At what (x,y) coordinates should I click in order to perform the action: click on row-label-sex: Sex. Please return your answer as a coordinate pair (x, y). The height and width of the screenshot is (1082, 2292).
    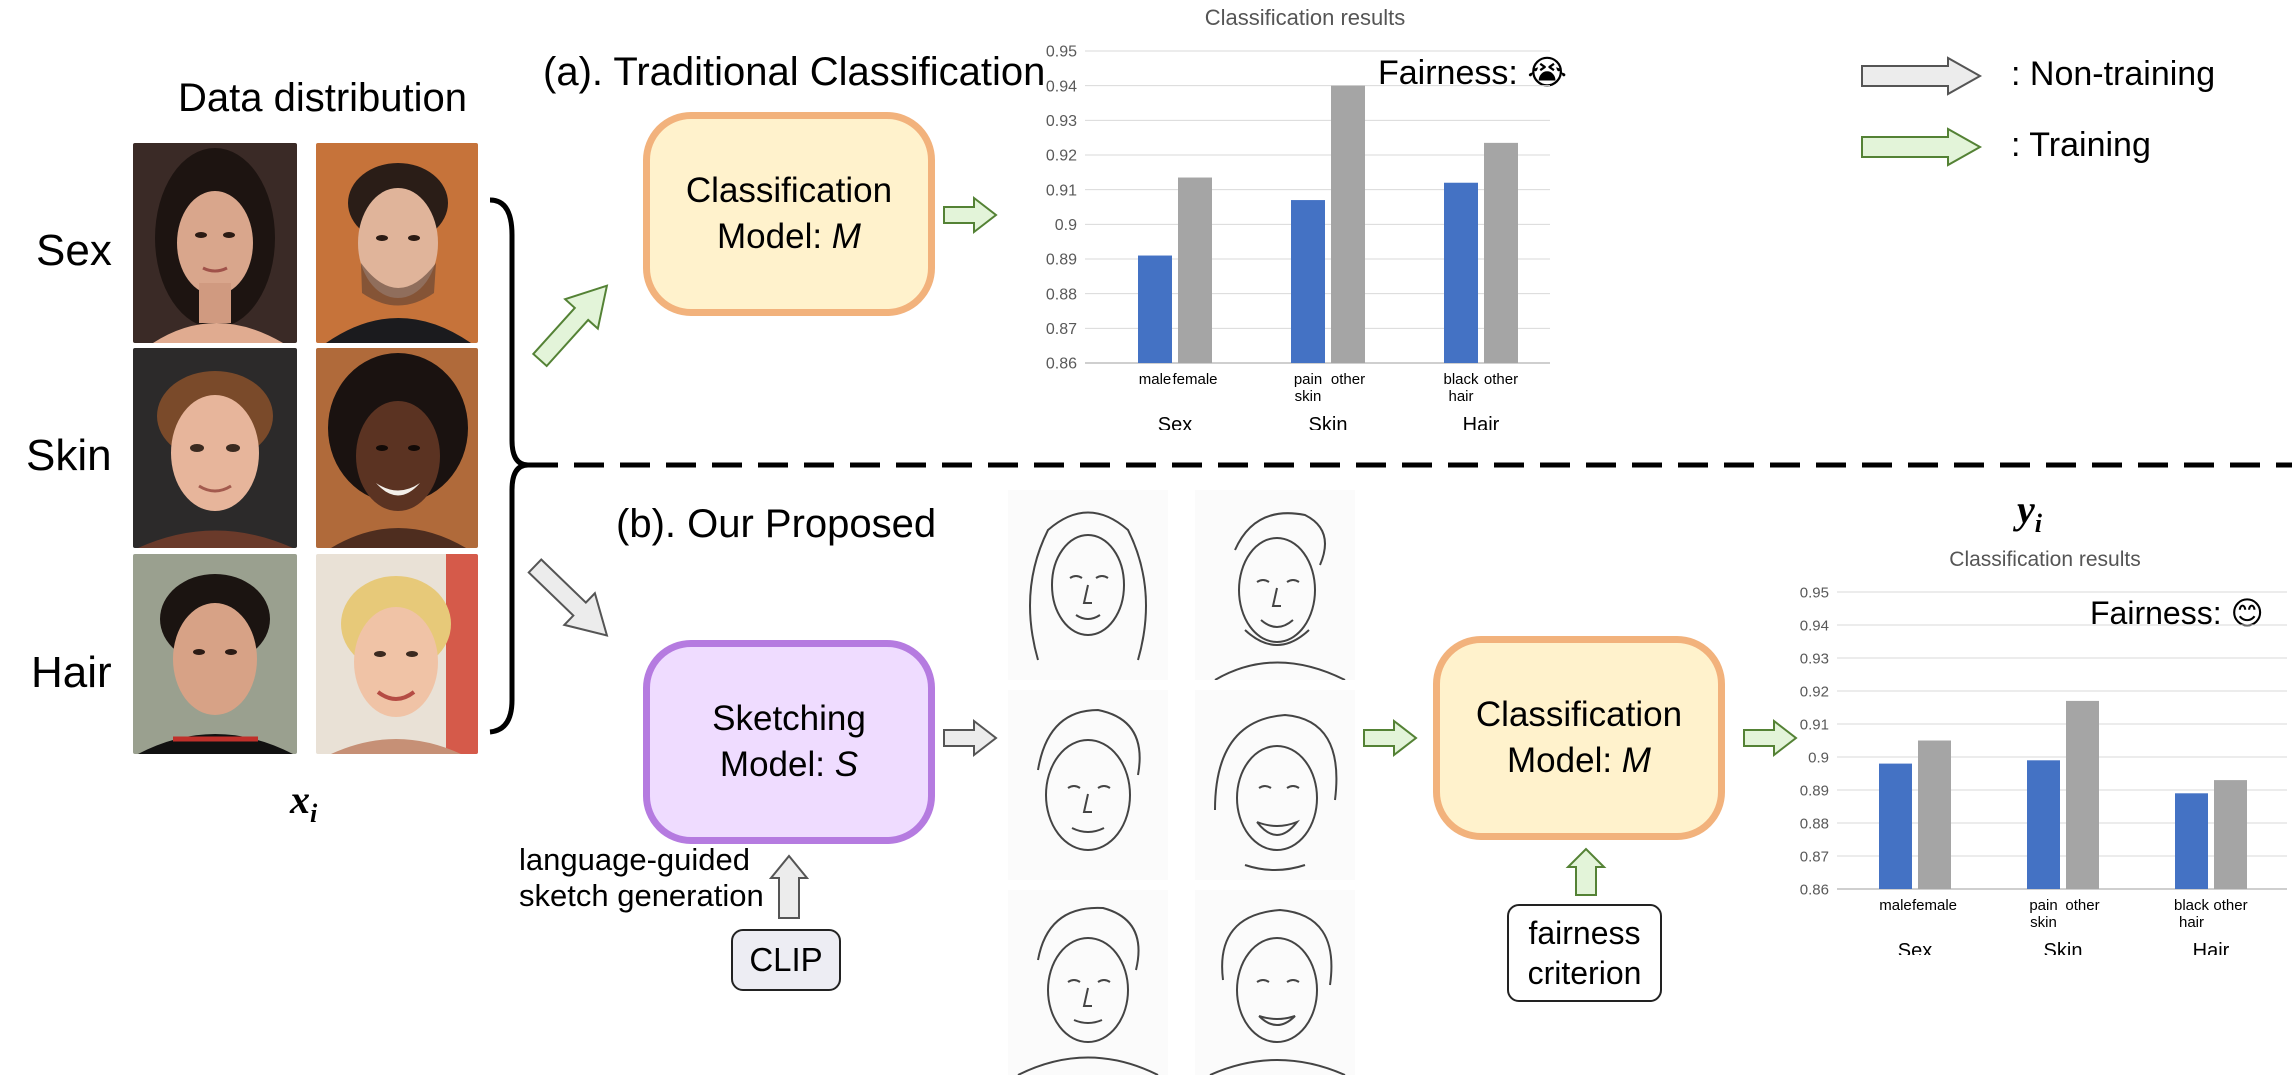
    Looking at the image, I should click on (74, 250).